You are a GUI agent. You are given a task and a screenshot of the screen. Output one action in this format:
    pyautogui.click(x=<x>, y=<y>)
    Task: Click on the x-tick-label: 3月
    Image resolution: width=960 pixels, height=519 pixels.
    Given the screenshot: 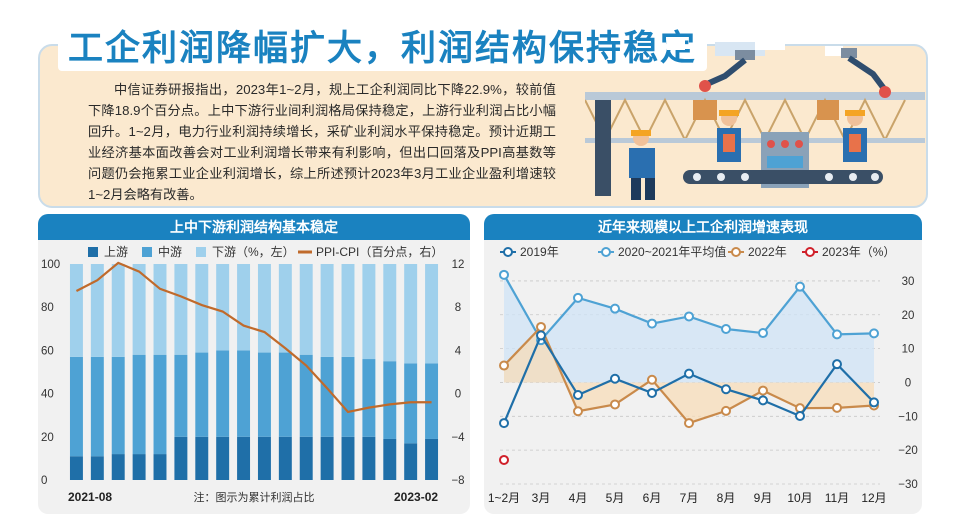 What is the action you would take?
    pyautogui.click(x=541, y=498)
    